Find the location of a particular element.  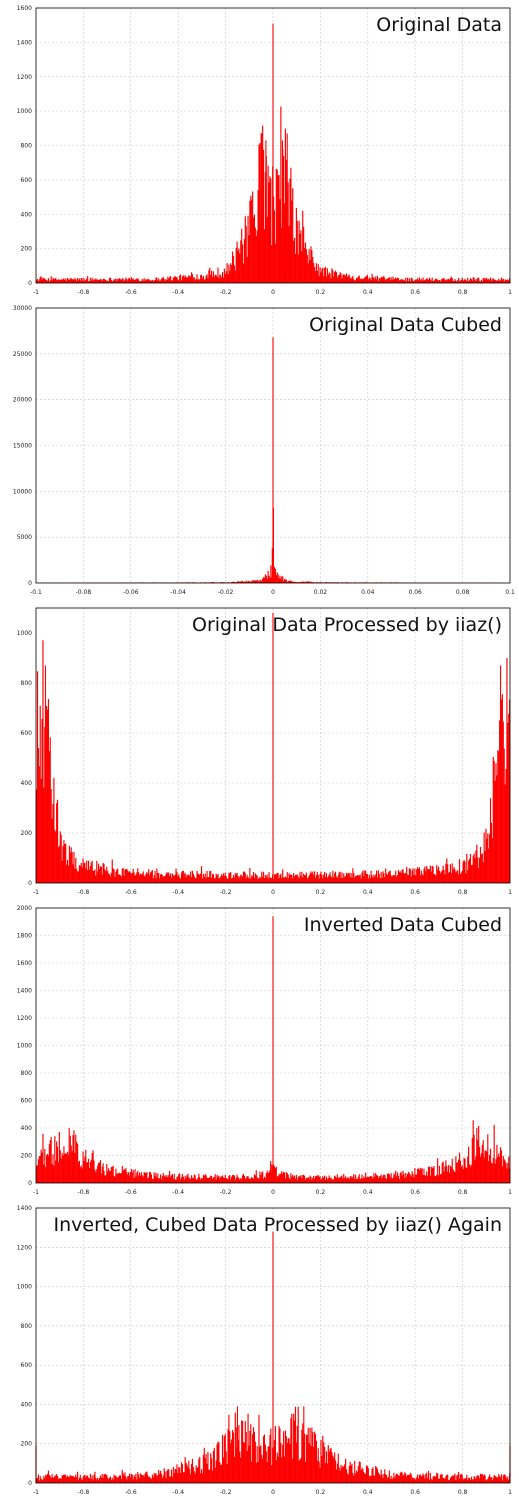

chart-title: Inverted Data Cubed is located at coordinates (402, 925).